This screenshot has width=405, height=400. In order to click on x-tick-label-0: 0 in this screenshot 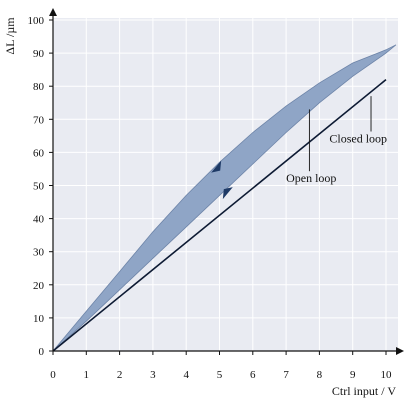, I will do `click(53, 375)`.